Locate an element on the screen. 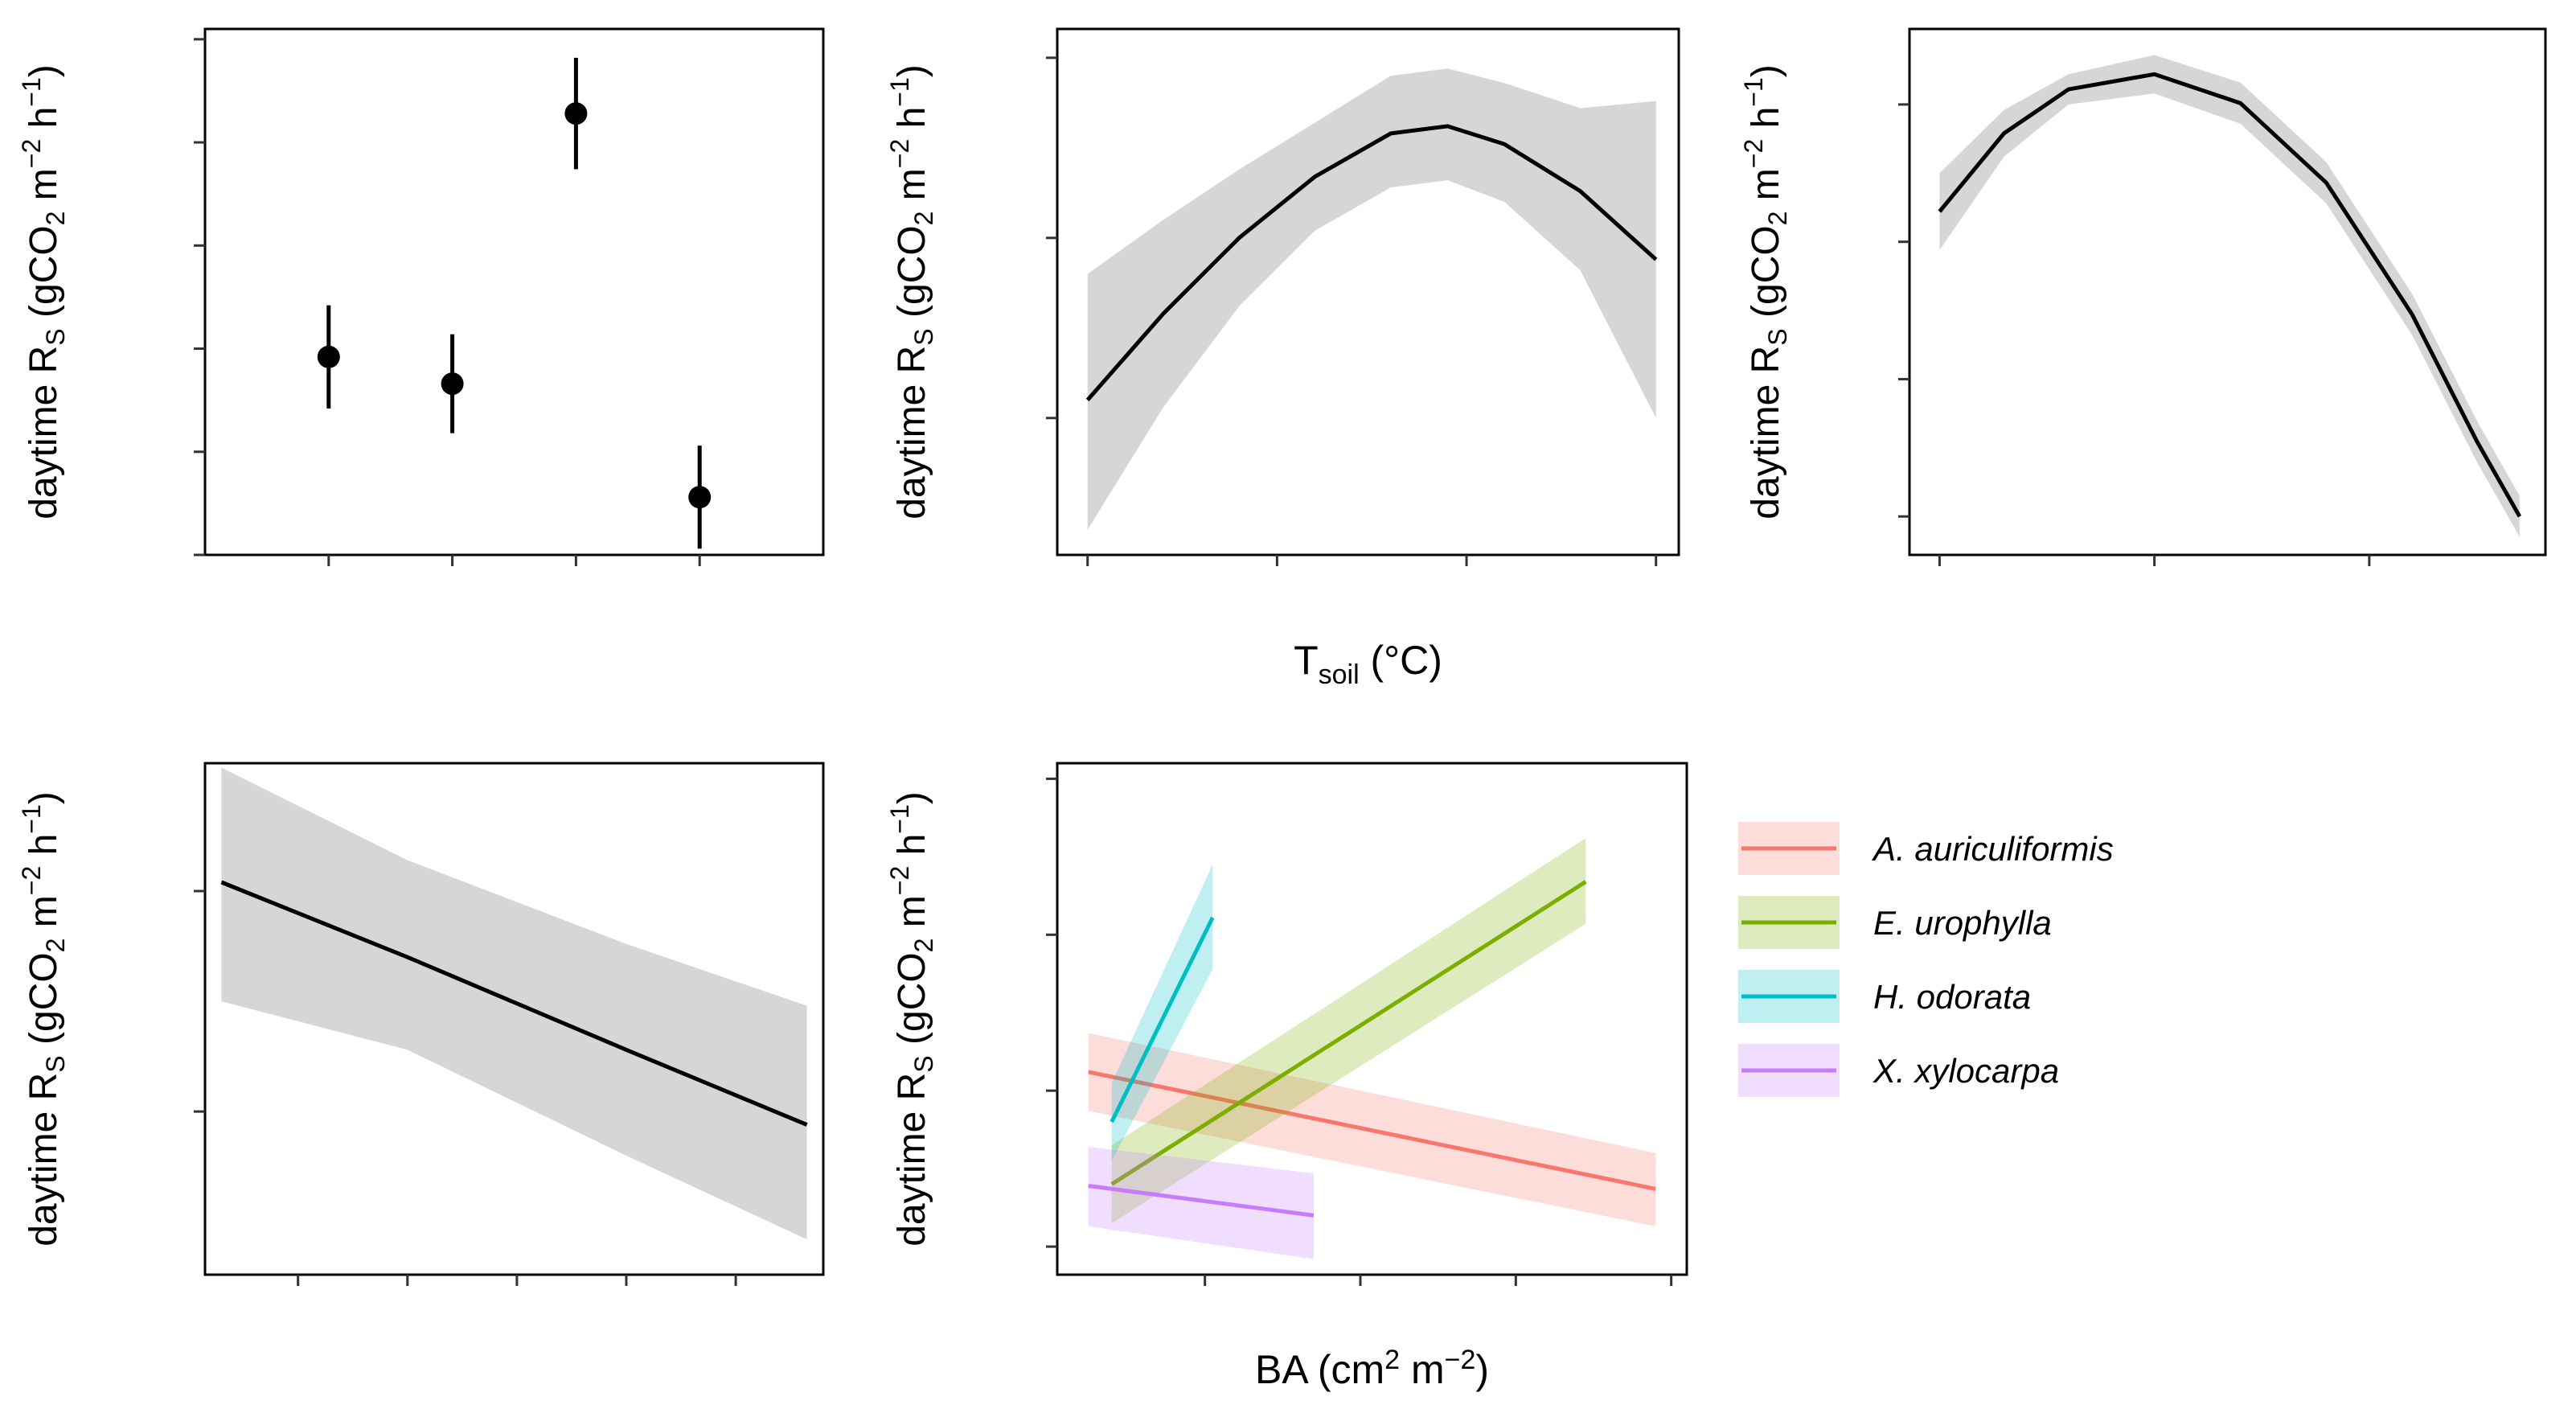 The width and height of the screenshot is (2576, 1413). legend-label-e-urophylla: E. urophylla is located at coordinates (1962, 923).